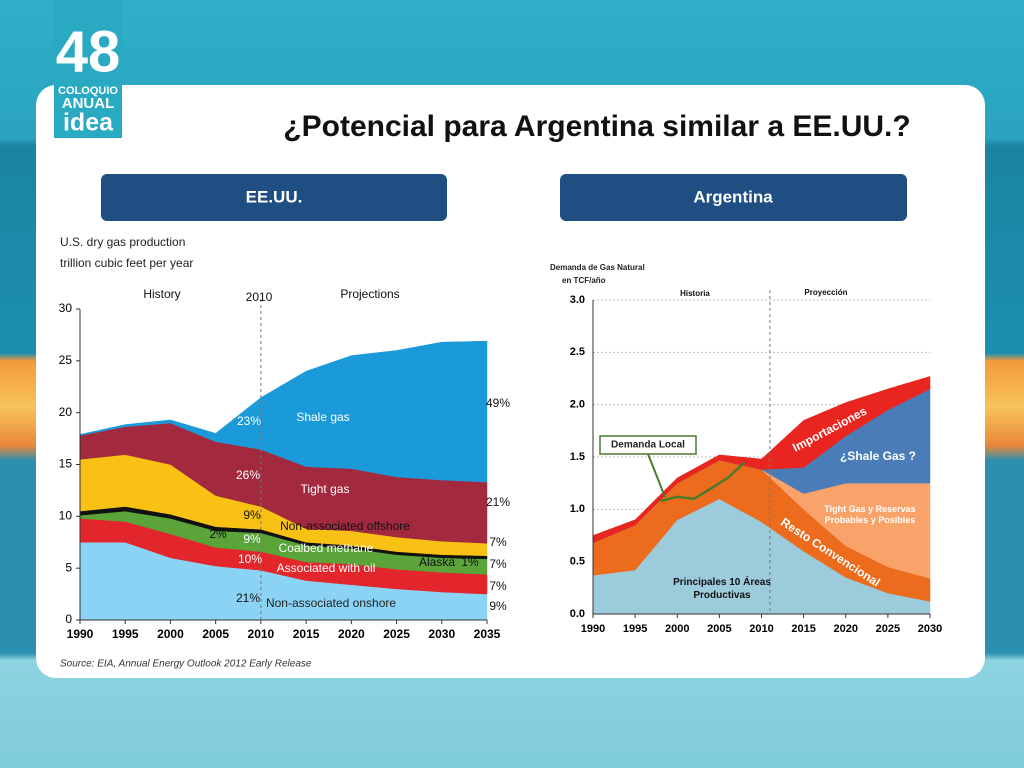 Image resolution: width=1024 pixels, height=768 pixels. What do you see at coordinates (66, 412) in the screenshot?
I see `y-tick-label: 20` at bounding box center [66, 412].